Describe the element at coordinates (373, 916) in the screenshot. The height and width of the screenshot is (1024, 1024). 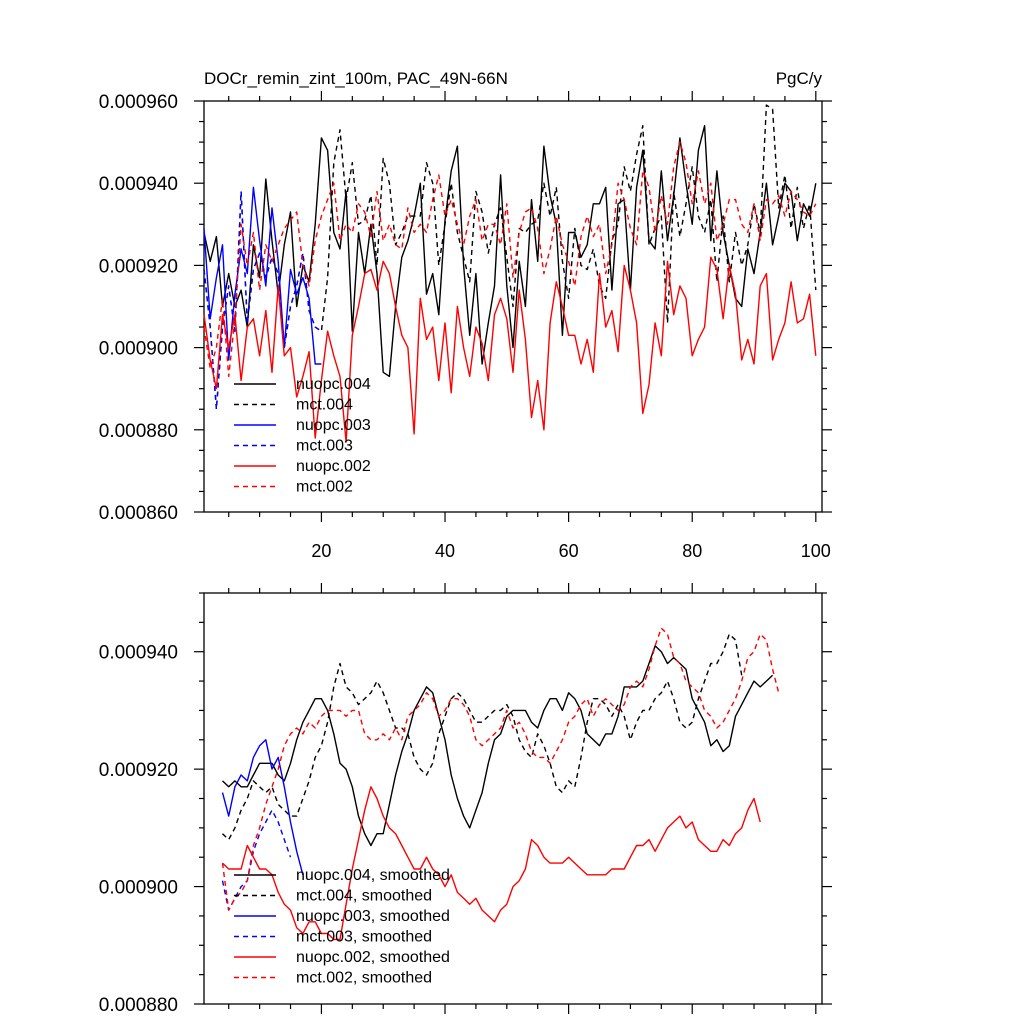
I see `legend-label: nuopc.003, smoothed` at that location.